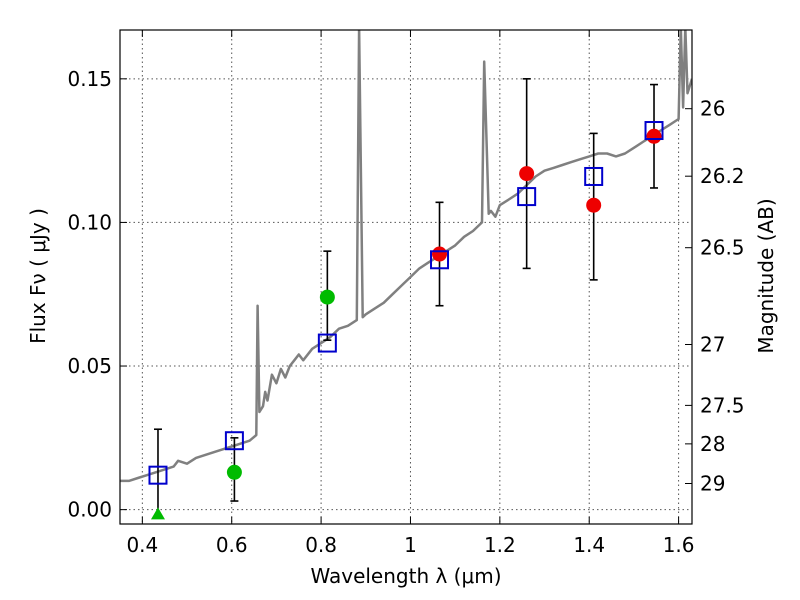 This screenshot has height=600, width=800. I want to click on x-tick-label: 1.4, so click(589, 545).